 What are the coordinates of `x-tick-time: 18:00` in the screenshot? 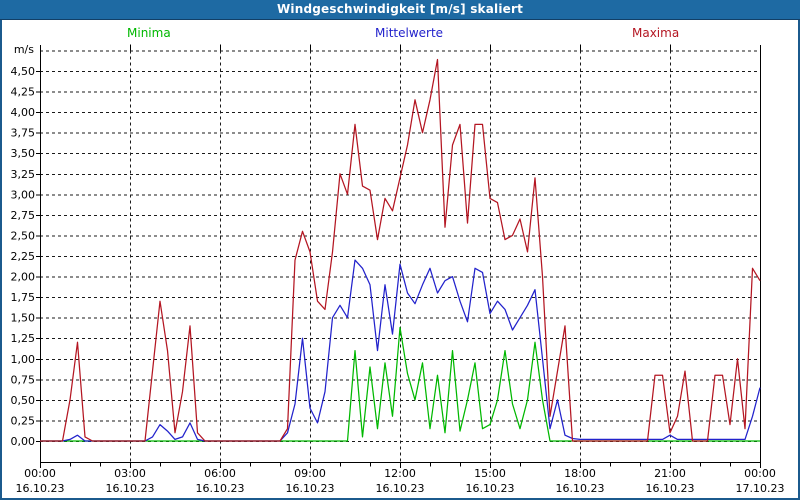 It's located at (580, 473).